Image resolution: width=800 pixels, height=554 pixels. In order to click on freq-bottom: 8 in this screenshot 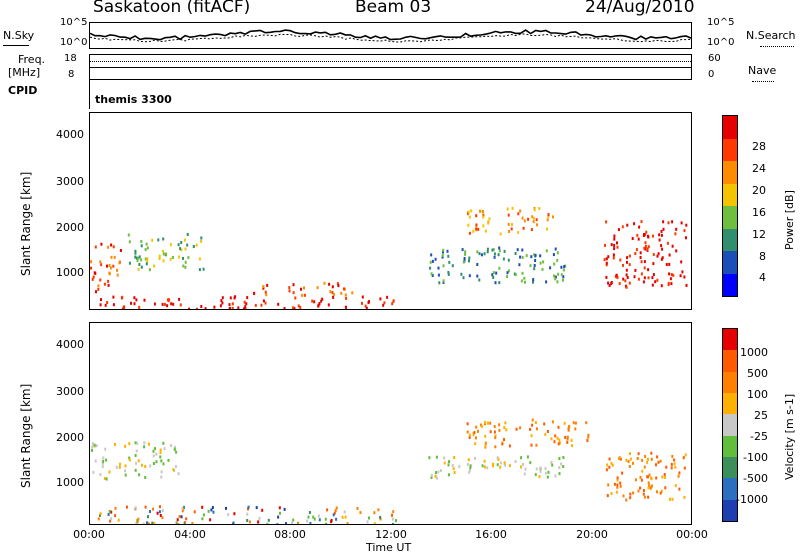, I will do `click(71, 74)`.